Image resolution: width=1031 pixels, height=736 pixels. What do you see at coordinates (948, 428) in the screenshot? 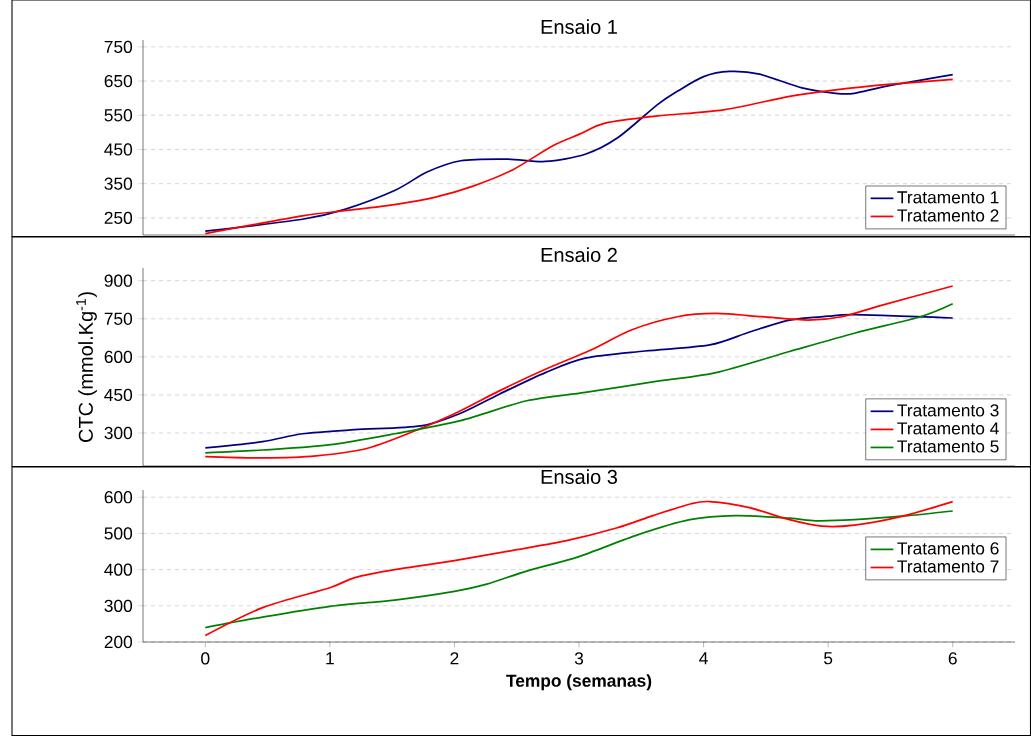
I see `legend-label: Tratamento 4` at bounding box center [948, 428].